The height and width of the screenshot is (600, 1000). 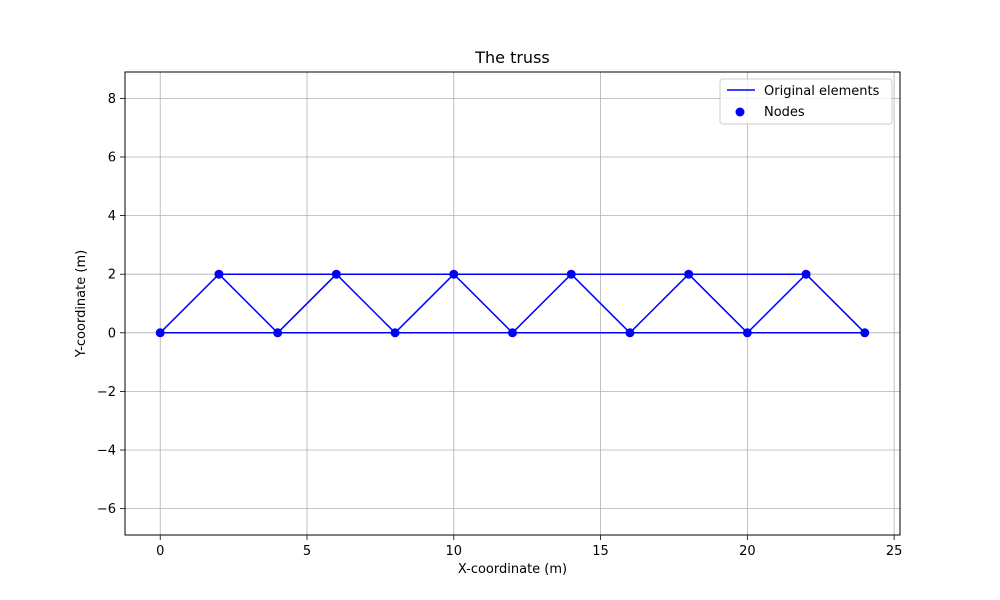 I want to click on x-tick-label: 10, so click(x=454, y=551).